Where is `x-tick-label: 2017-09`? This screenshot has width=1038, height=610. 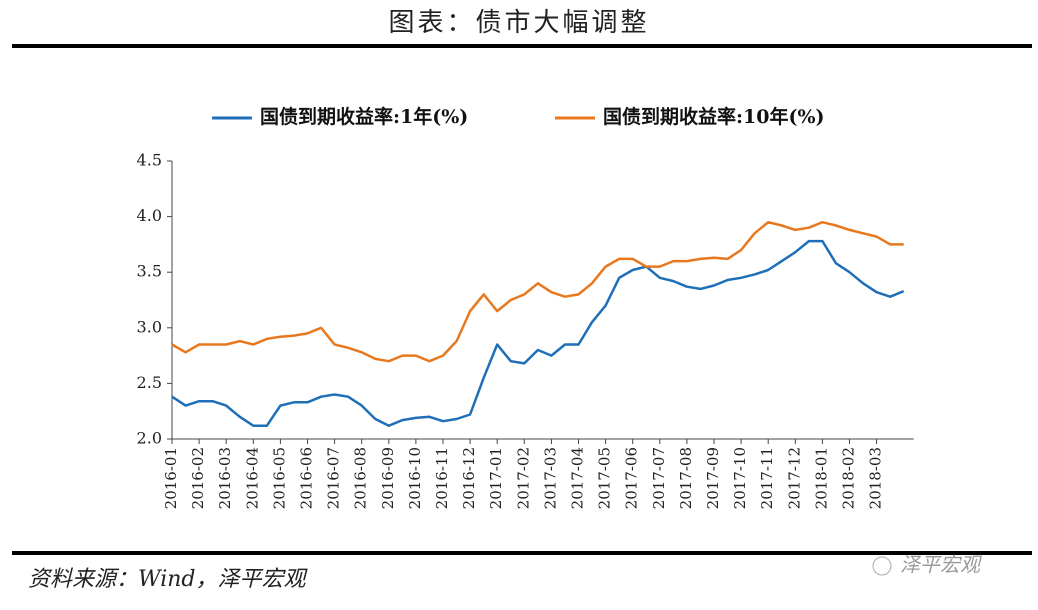
x-tick-label: 2017-09 is located at coordinates (713, 478).